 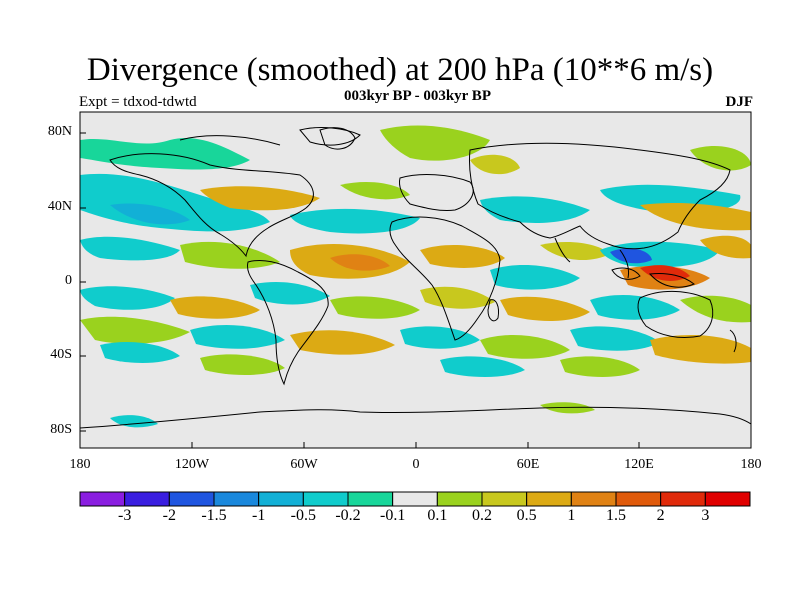 What do you see at coordinates (416, 464) in the screenshot?
I see `lon-label-0: 0` at bounding box center [416, 464].